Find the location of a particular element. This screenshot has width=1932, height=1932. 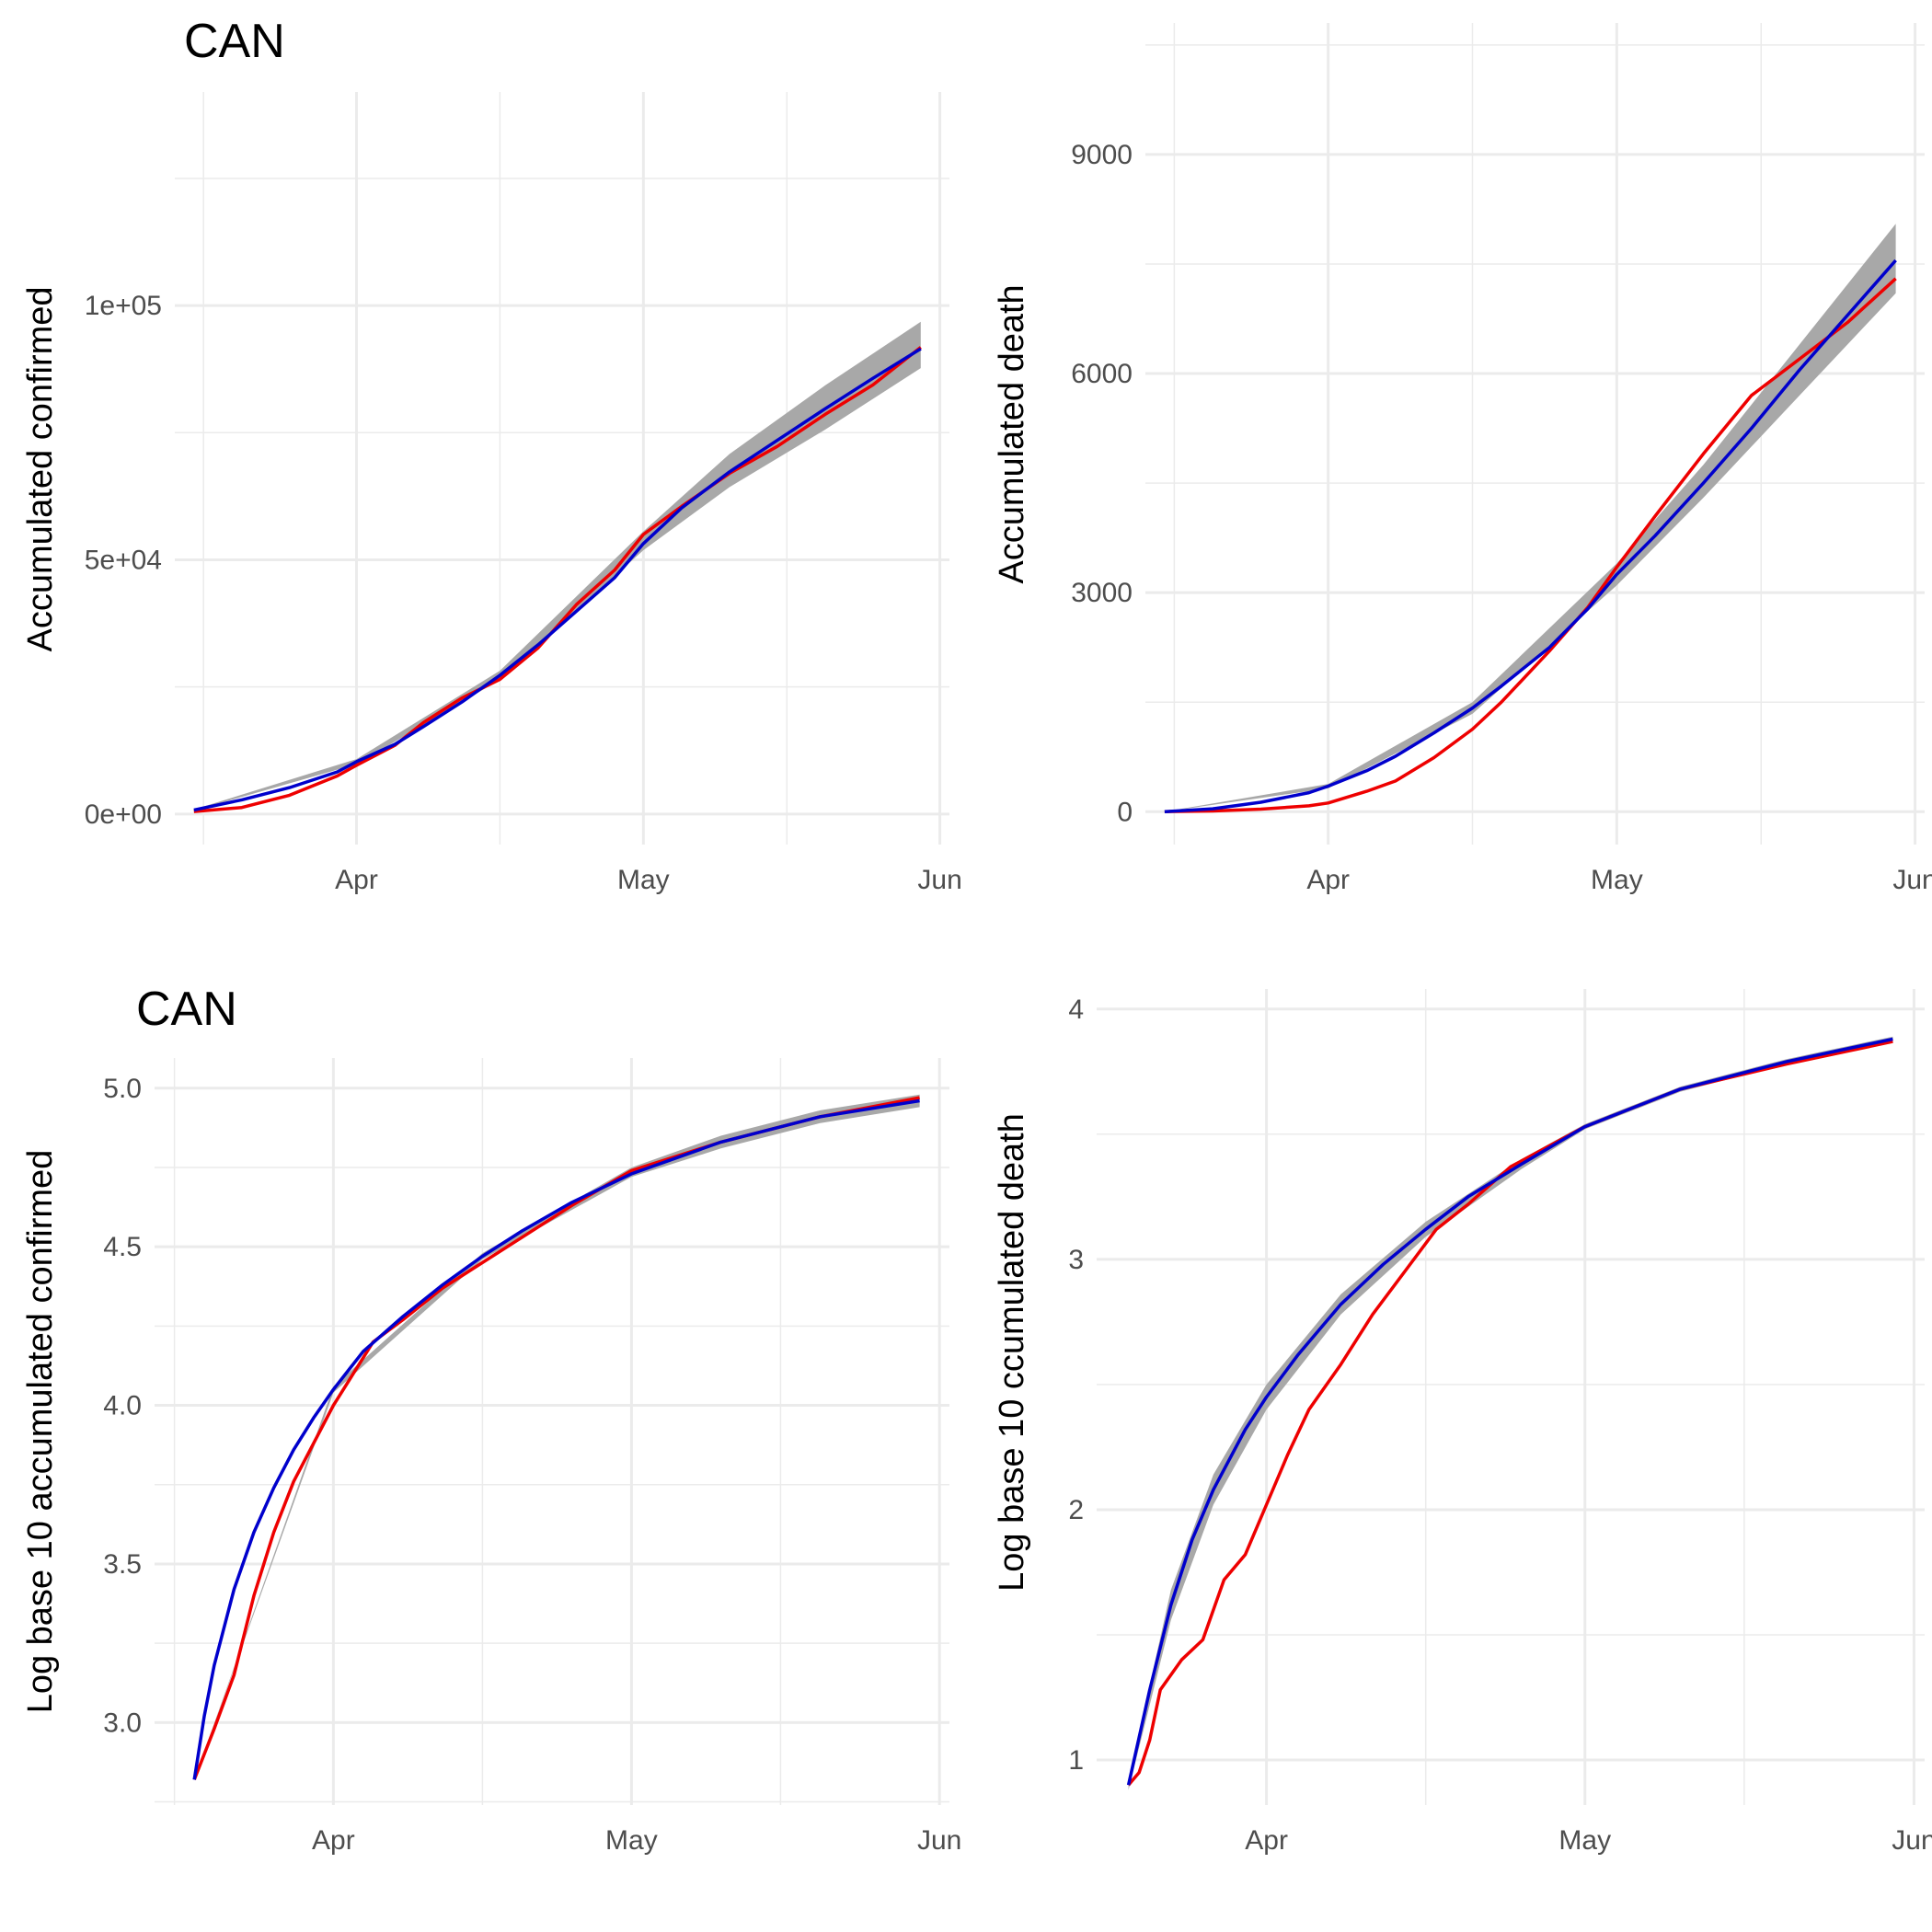

y-tick-label: 0 is located at coordinates (1125, 812).